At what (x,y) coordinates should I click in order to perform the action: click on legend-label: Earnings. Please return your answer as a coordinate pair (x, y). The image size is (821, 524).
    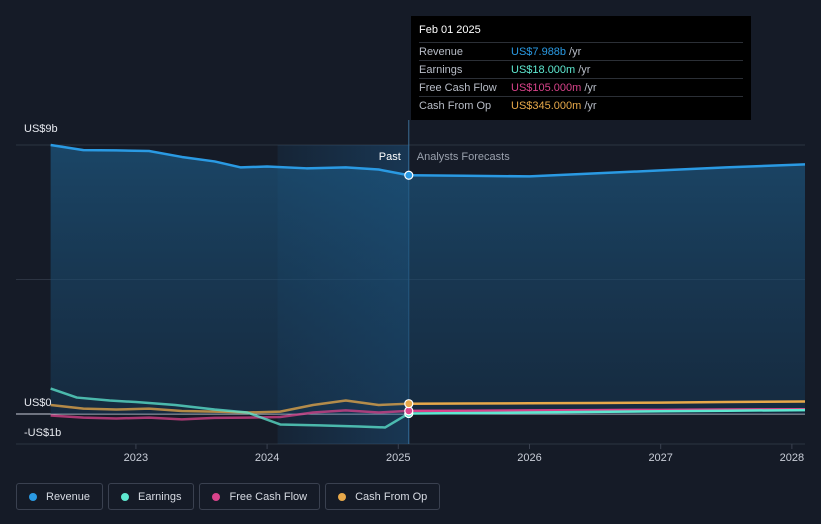
    Looking at the image, I should click on (160, 496).